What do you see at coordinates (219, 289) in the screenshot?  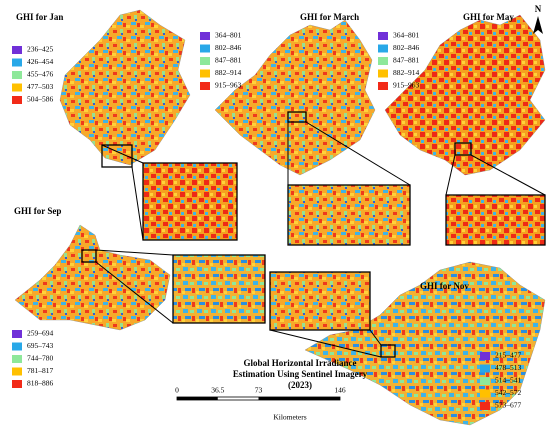 I see `inset-sep` at bounding box center [219, 289].